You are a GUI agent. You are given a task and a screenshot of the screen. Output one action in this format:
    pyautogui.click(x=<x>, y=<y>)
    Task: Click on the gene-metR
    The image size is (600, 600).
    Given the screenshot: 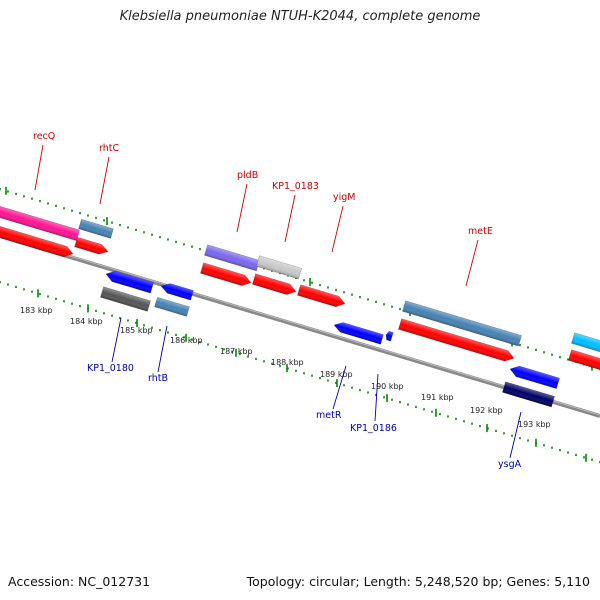 What is the action you would take?
    pyautogui.click(x=358, y=333)
    